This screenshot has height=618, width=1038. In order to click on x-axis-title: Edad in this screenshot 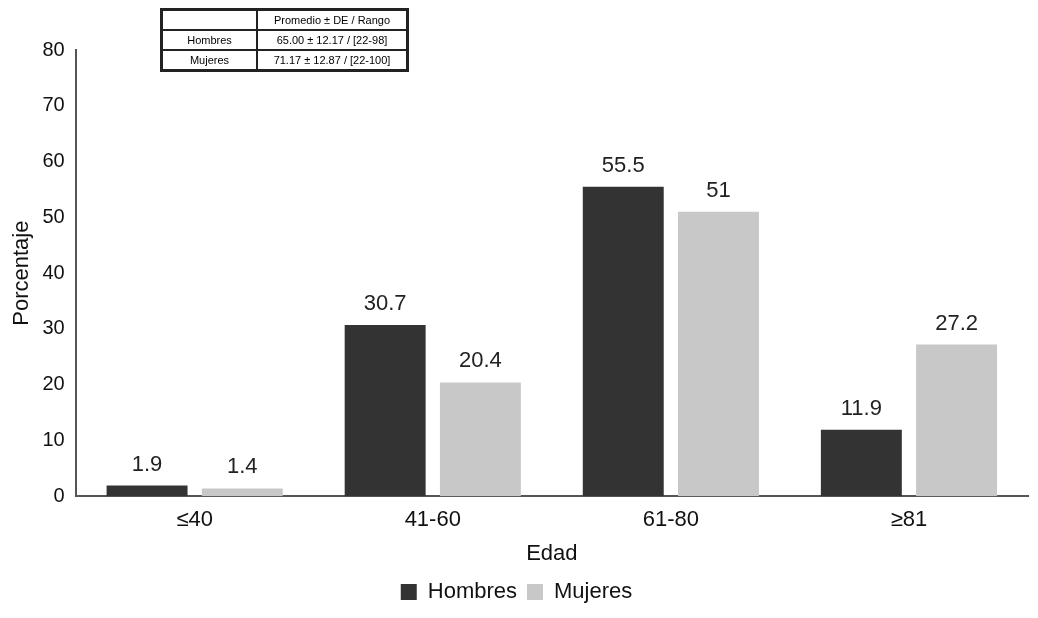, I will do `click(552, 552)`.